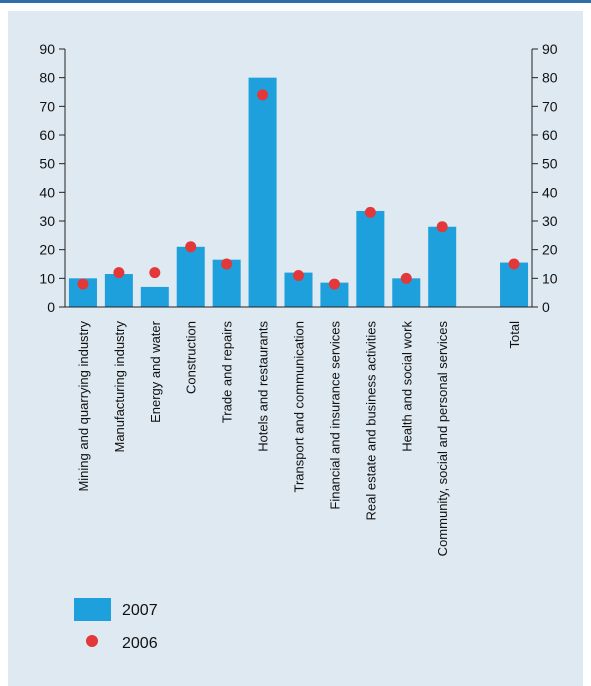 Image resolution: width=591 pixels, height=686 pixels. I want to click on y-tick-label-right: 70, so click(550, 106).